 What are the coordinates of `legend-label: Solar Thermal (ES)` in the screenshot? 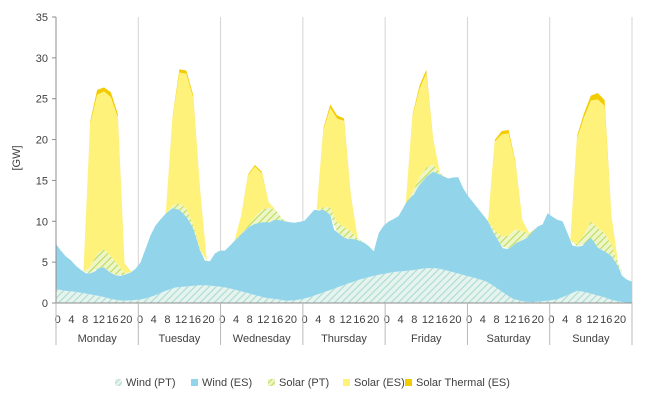 It's located at (463, 383).